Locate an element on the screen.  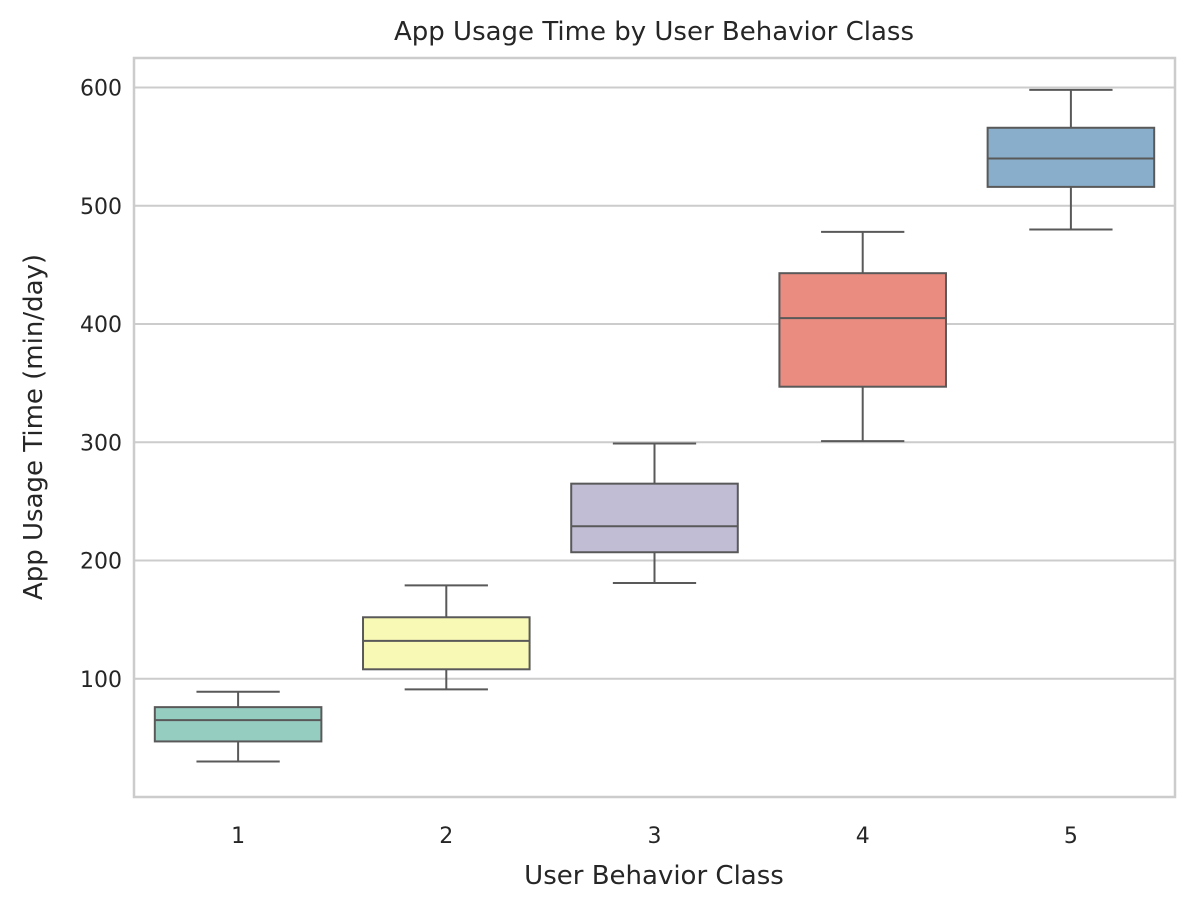
x-tick-label-2: 2 is located at coordinates (446, 836).